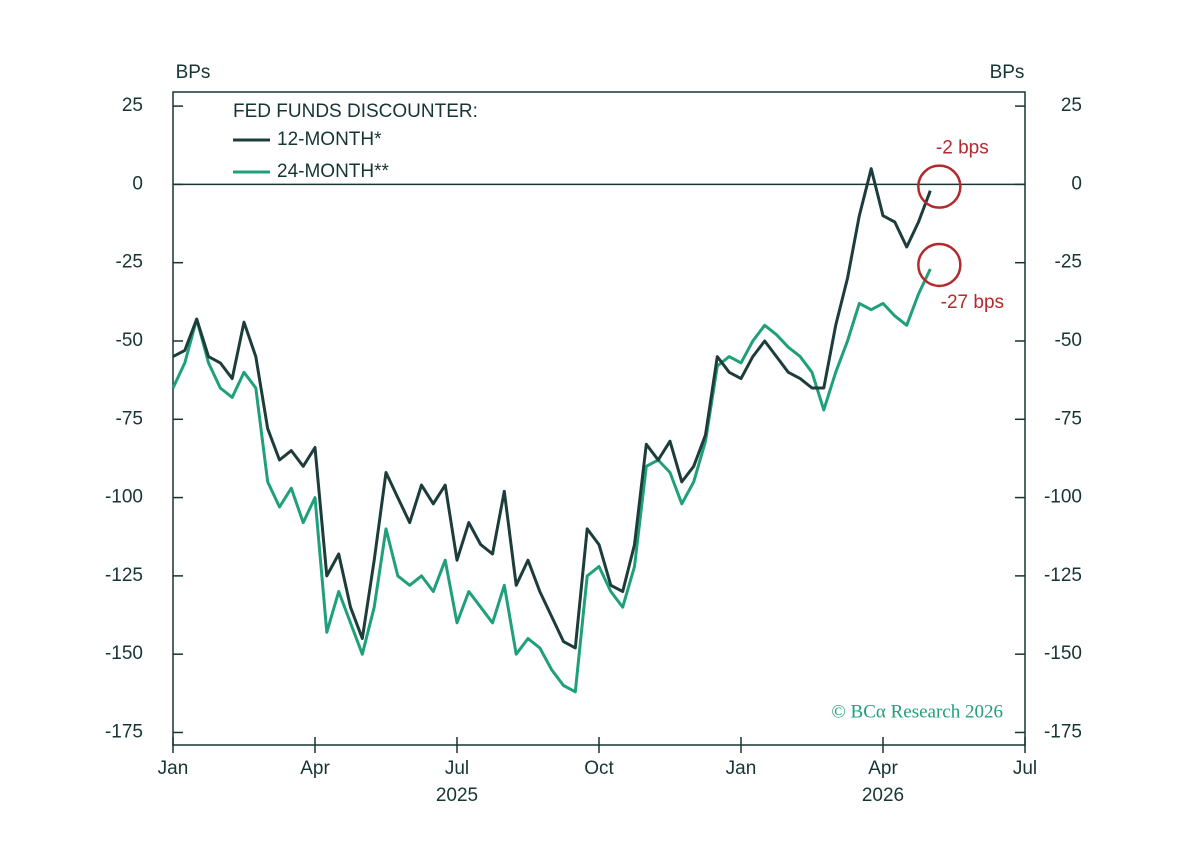  Describe the element at coordinates (1068, 418) in the screenshot. I see `y2-tick-label: -75` at that location.